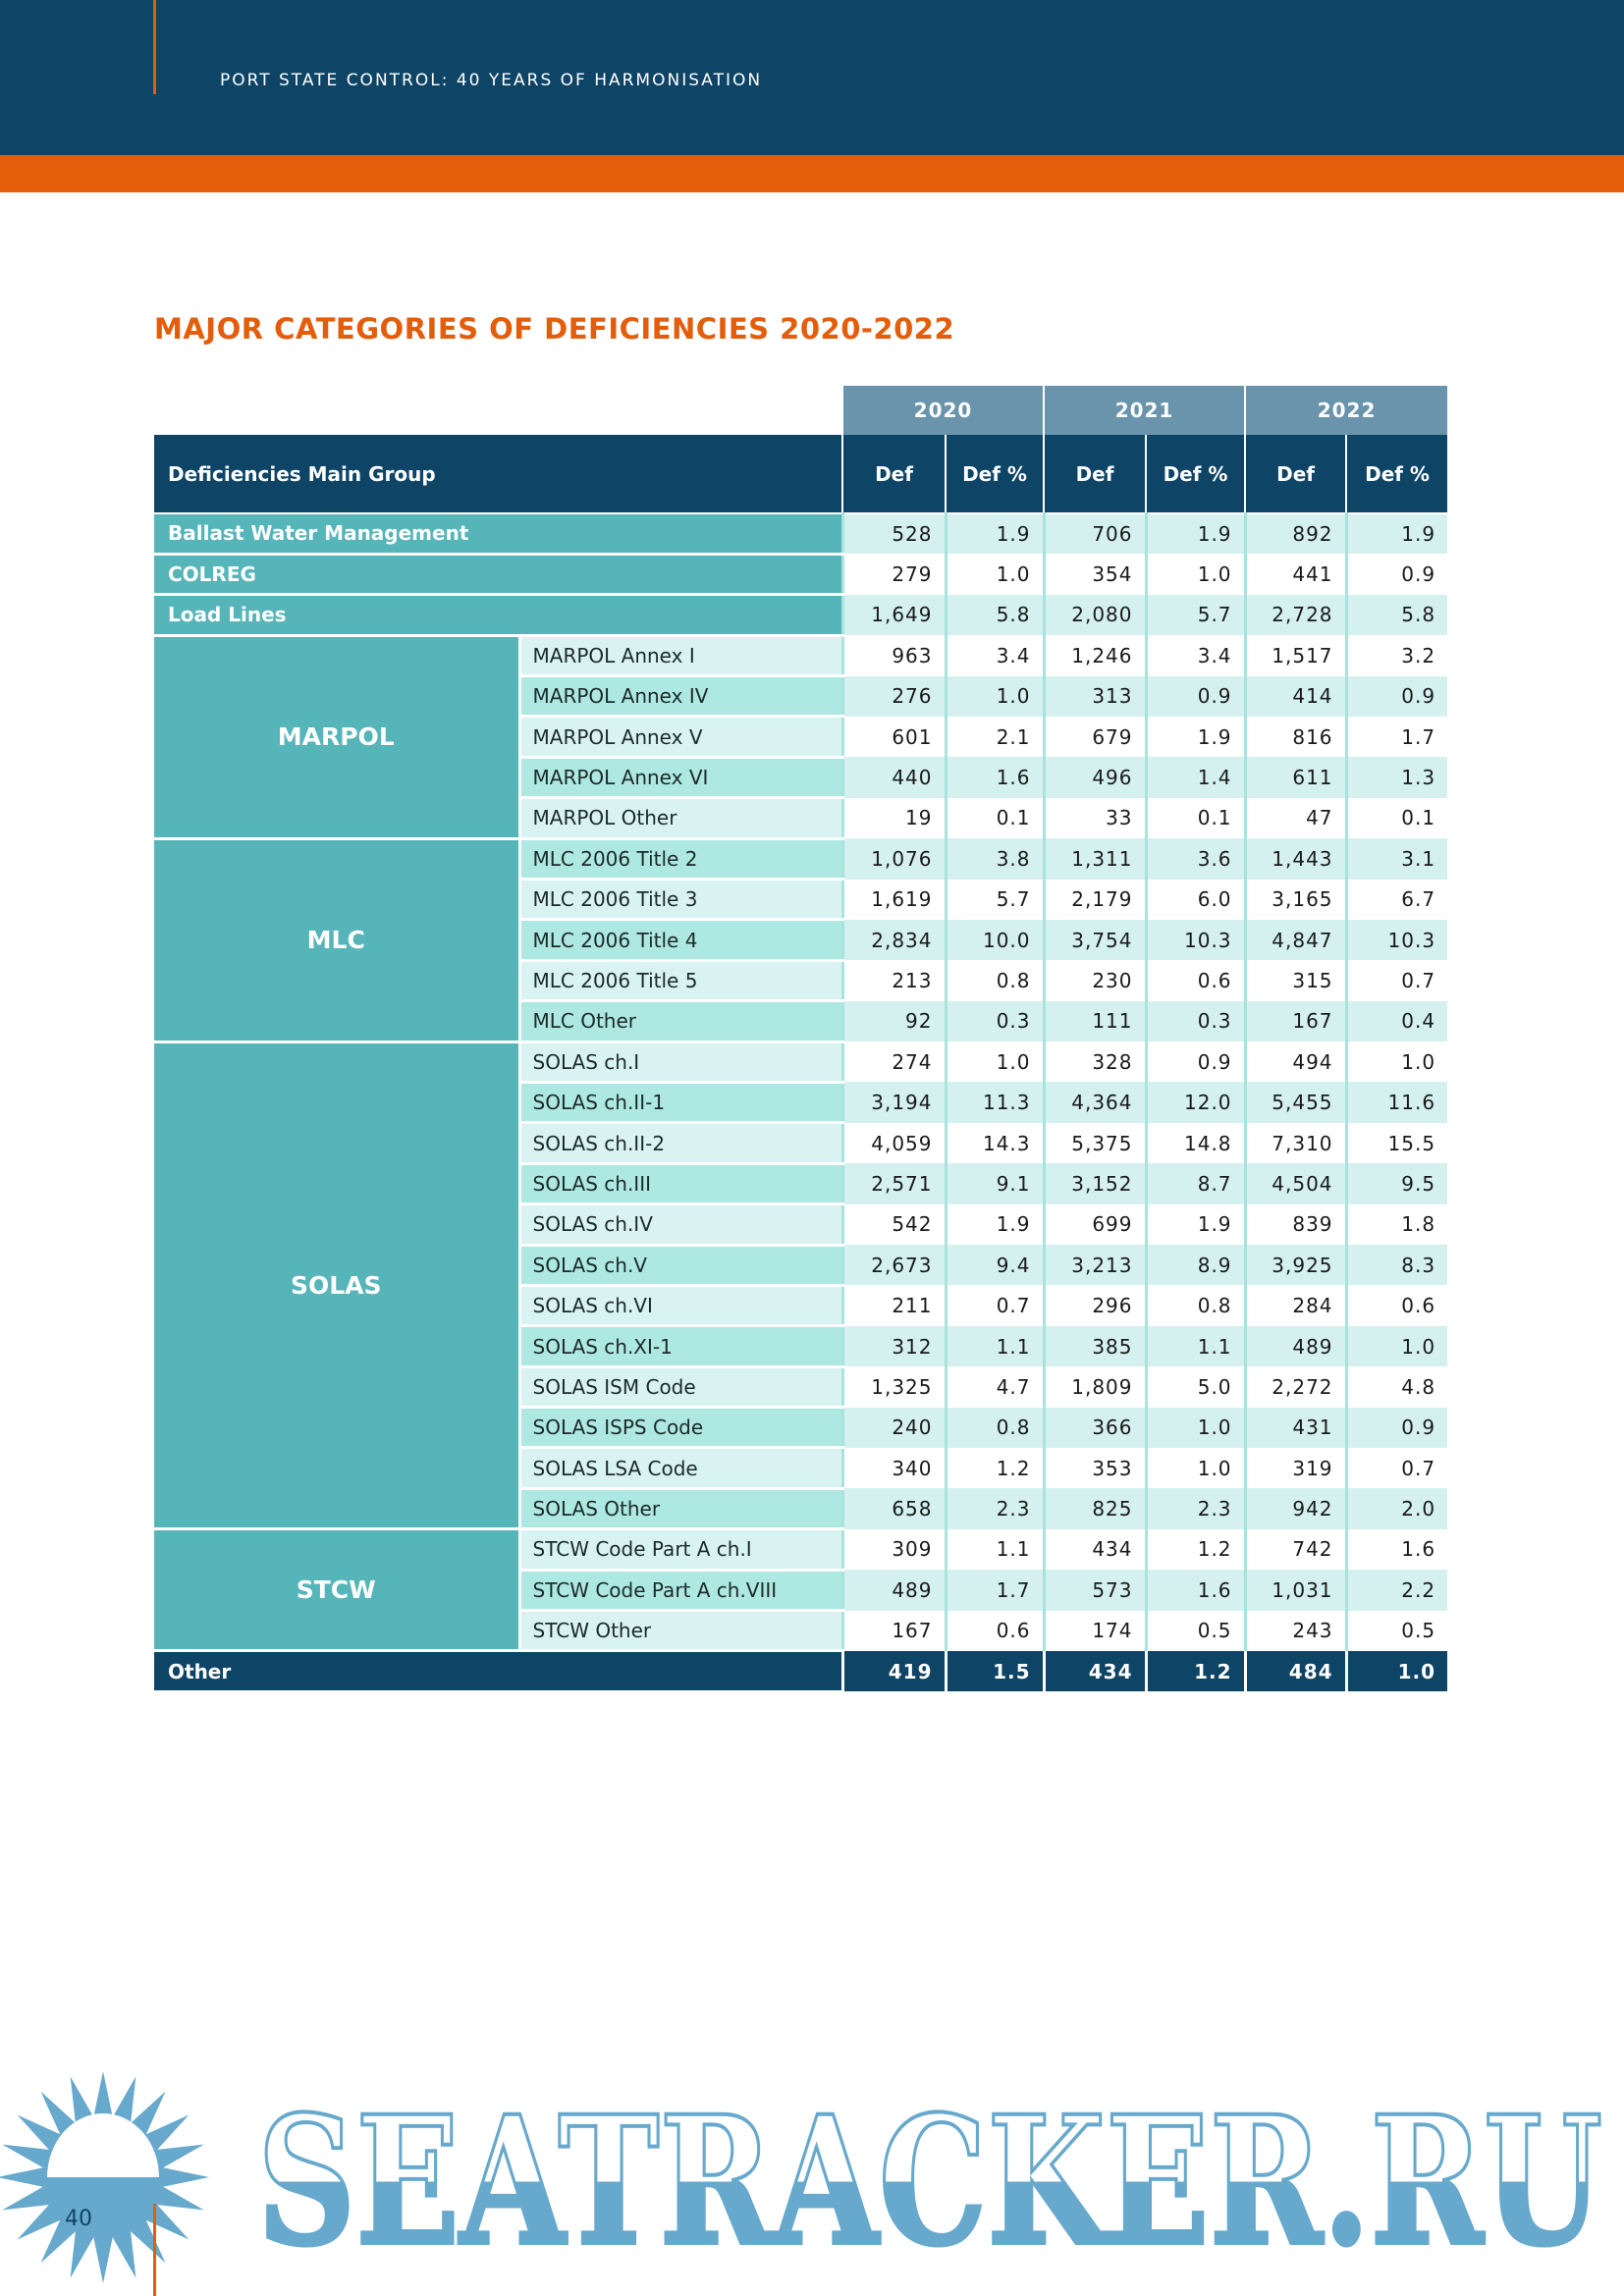 The width and height of the screenshot is (1624, 2296). Describe the element at coordinates (994, 1591) in the screenshot. I see `def-pct-cell: 1.7` at that location.